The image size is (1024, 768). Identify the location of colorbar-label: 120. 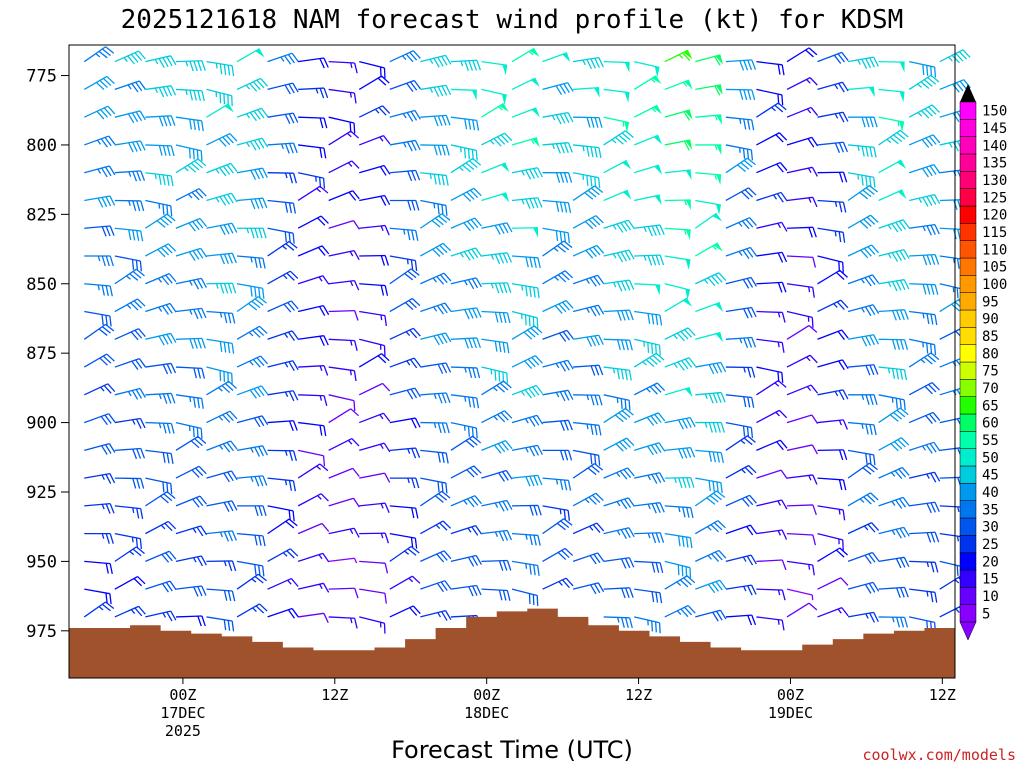
(994, 216).